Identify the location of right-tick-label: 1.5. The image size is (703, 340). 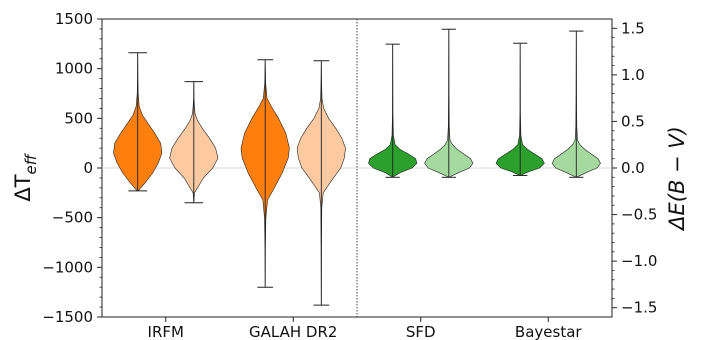
(633, 28).